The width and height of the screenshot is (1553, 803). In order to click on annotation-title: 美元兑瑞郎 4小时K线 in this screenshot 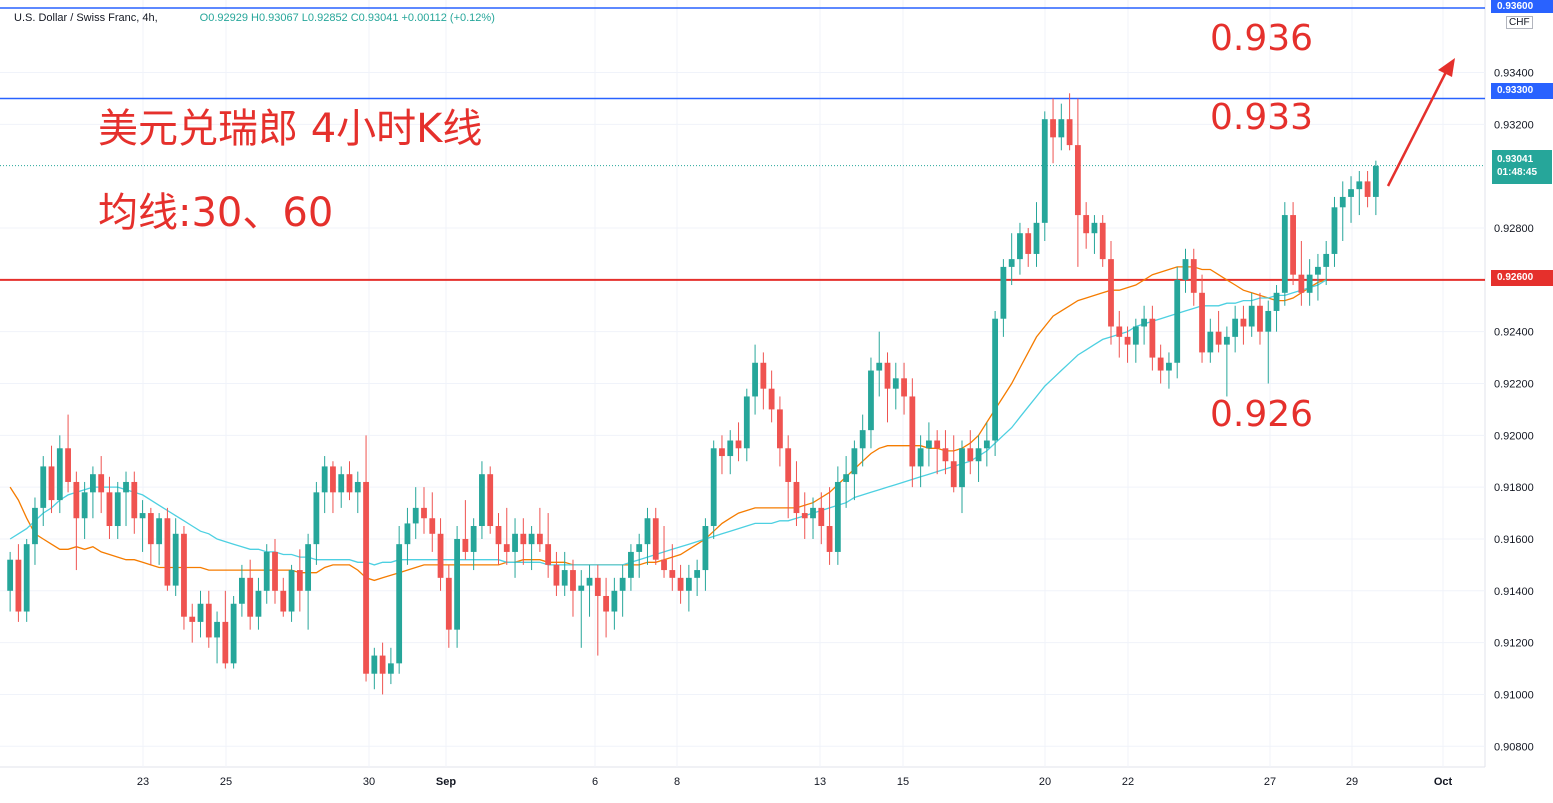, I will do `click(290, 129)`.